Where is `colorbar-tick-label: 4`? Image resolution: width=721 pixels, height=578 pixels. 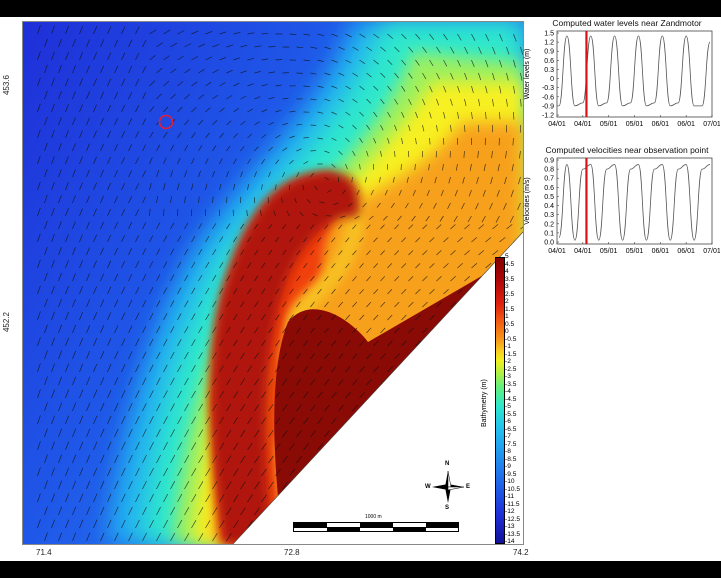 colorbar-tick-label: 4 is located at coordinates (507, 271).